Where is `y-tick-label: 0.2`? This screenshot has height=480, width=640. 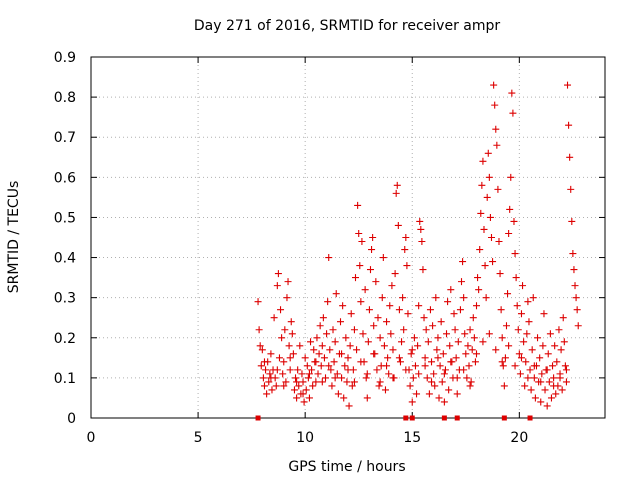 y-tick-label: 0.2 is located at coordinates (65, 339).